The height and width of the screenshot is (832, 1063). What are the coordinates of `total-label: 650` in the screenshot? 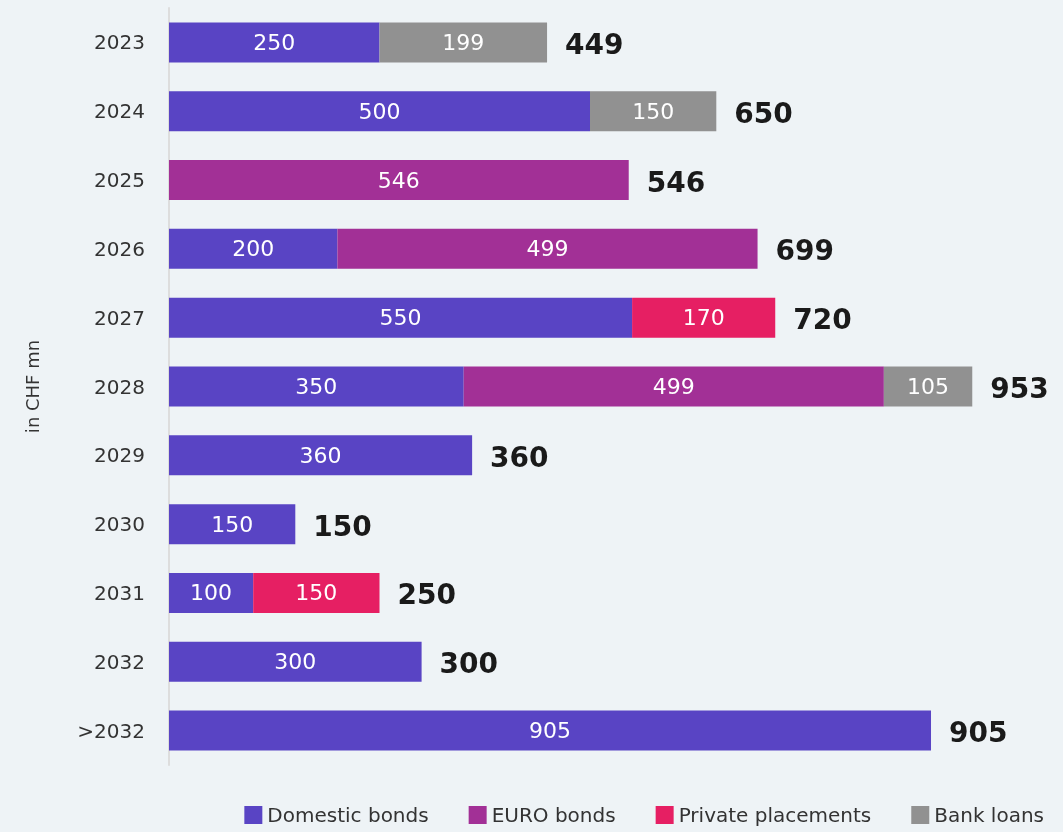 It's located at (763, 113).